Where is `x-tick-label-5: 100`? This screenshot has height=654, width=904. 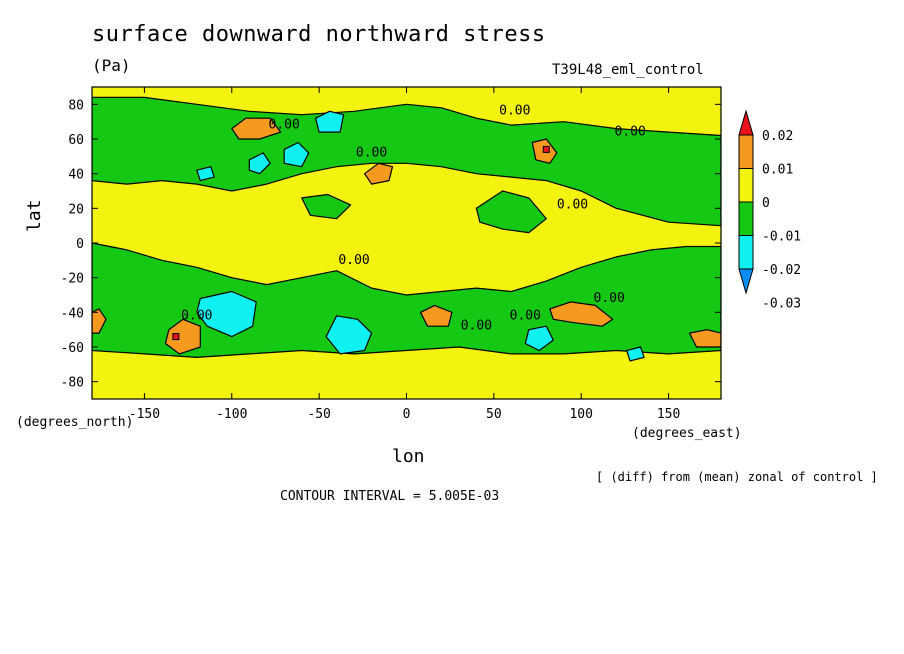 x-tick-label-5: 100 is located at coordinates (580, 414).